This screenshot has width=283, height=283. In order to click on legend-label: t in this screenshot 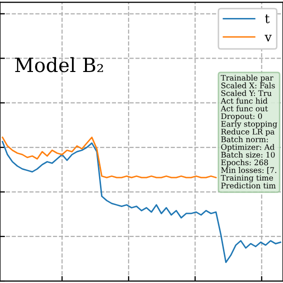, I will do `click(267, 19)`.